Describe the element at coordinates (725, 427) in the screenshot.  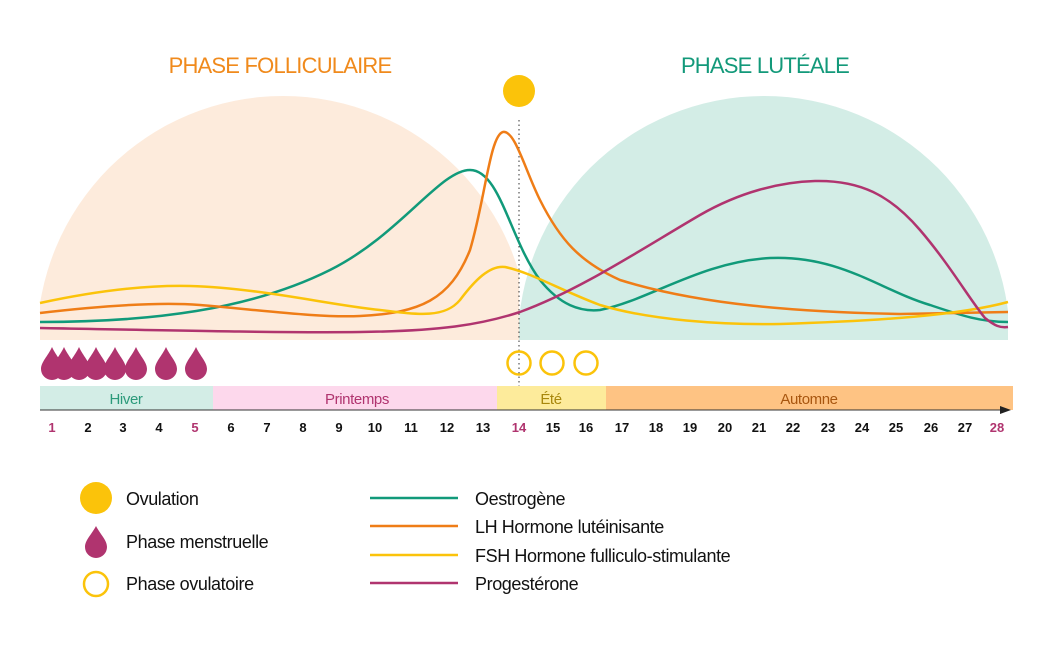
I see `day-number: 20` at that location.